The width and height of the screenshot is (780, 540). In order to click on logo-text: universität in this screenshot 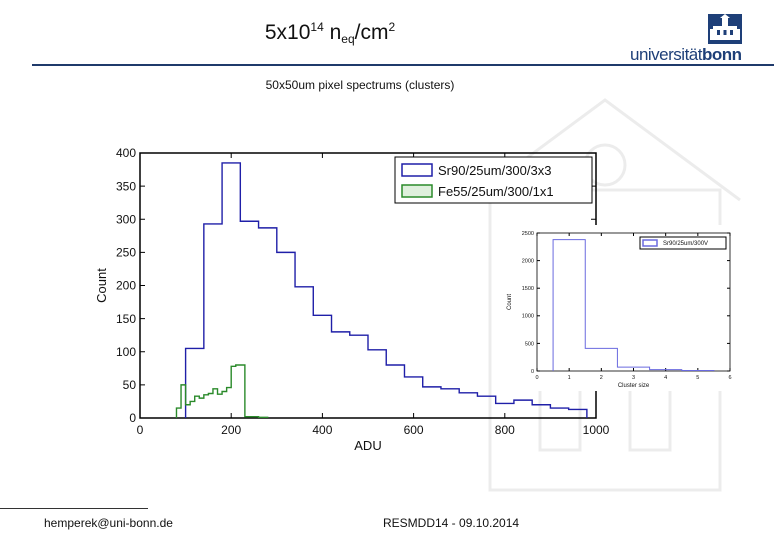, I will do `click(666, 54)`.